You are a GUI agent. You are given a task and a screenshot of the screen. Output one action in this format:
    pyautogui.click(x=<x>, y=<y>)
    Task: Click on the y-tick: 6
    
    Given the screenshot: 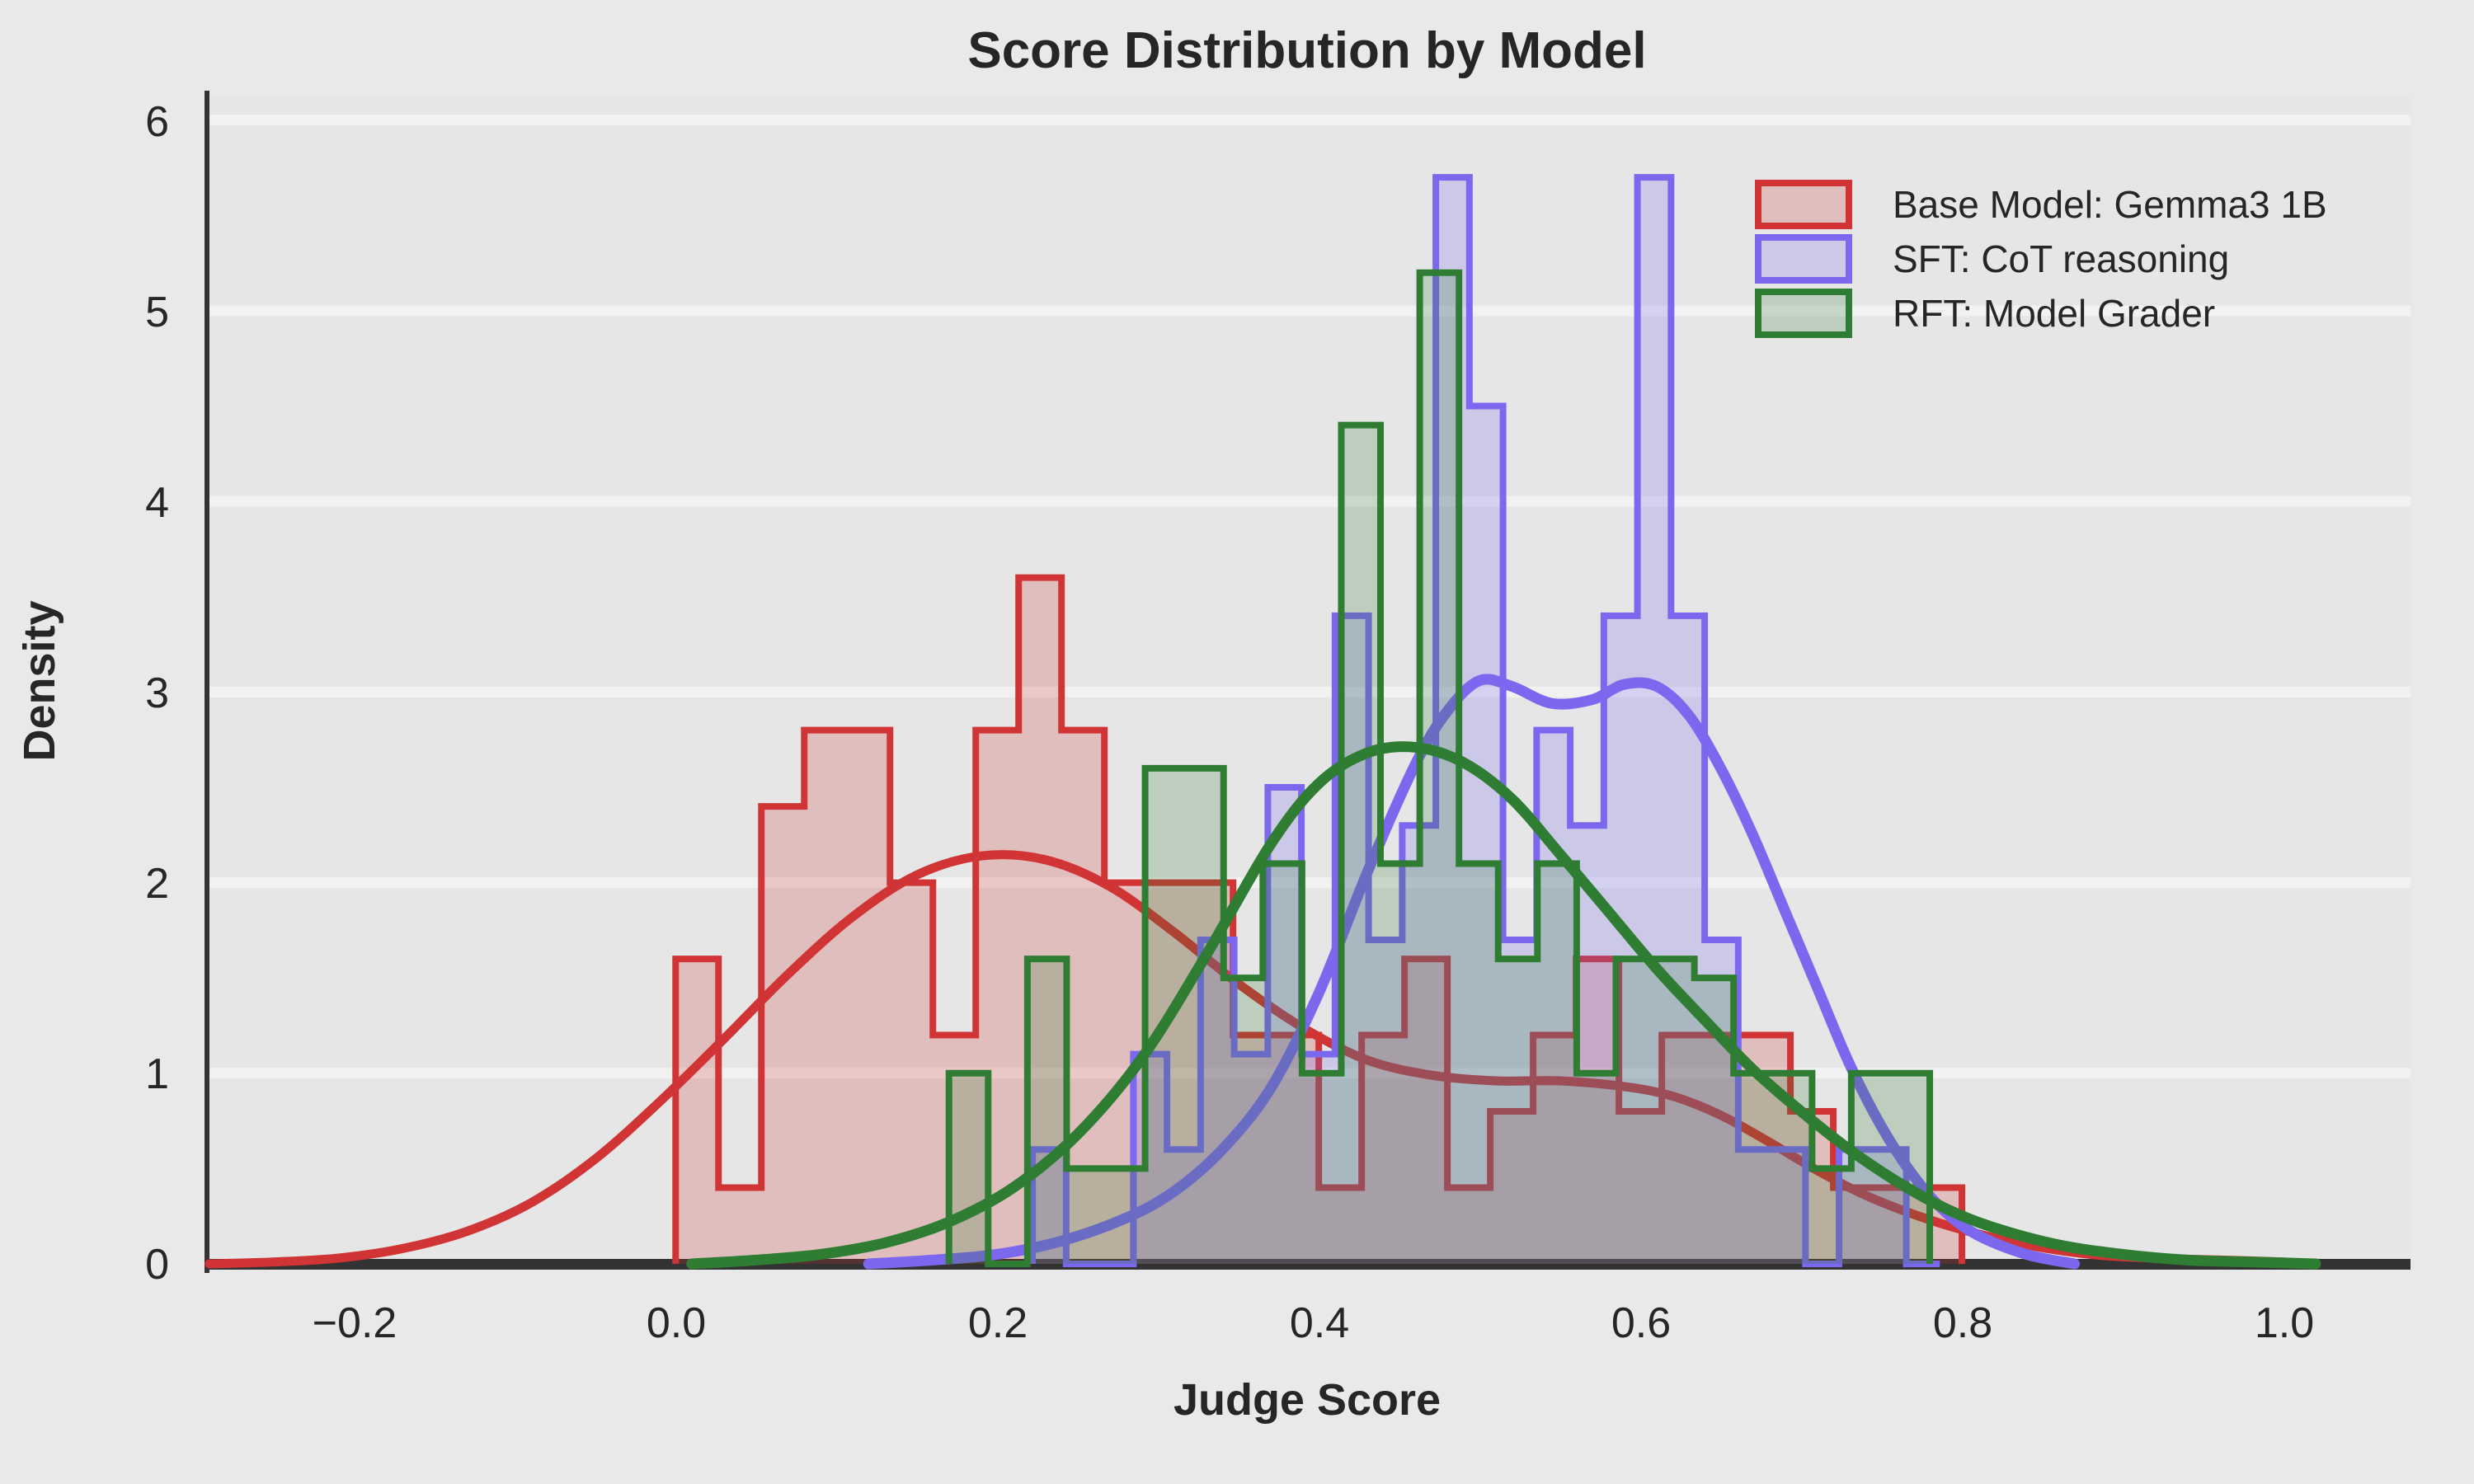 What is the action you would take?
    pyautogui.click(x=157, y=122)
    